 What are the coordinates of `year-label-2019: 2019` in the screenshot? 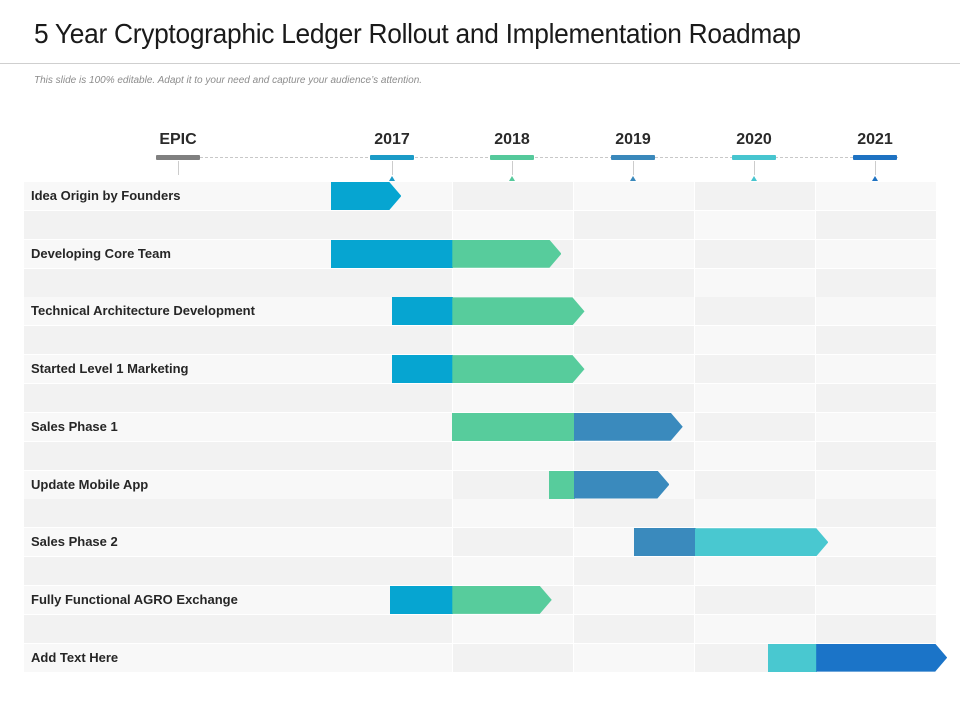 It's located at (633, 139).